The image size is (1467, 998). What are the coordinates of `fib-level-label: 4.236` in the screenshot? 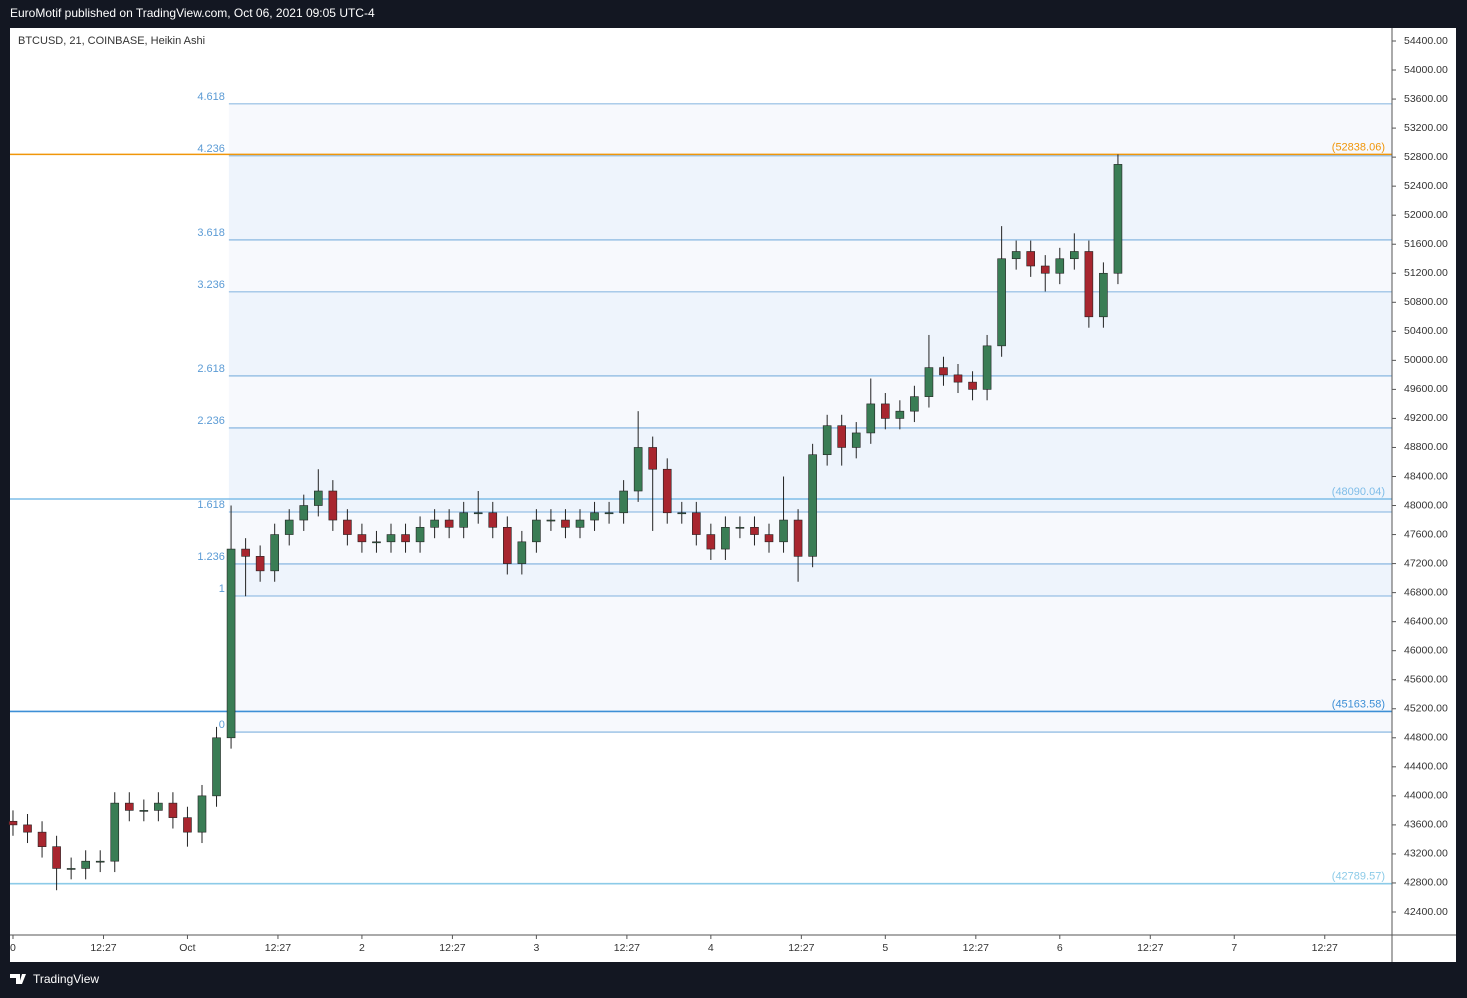 It's located at (211, 149).